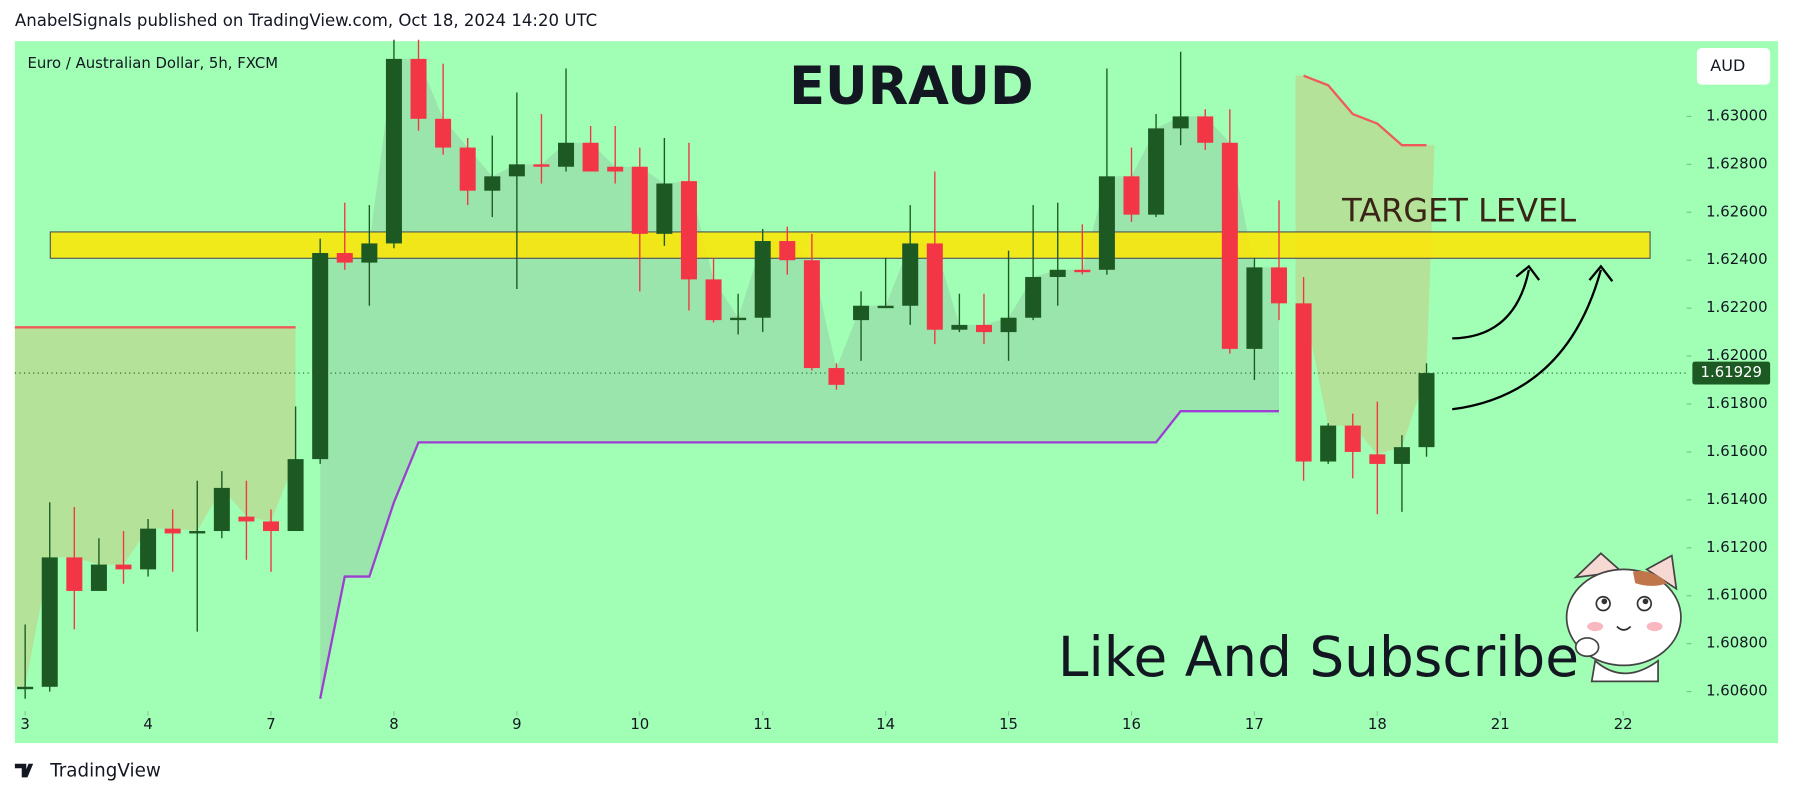  Describe the element at coordinates (1736, 211) in the screenshot. I see `y-tick-label: 1.62600` at that location.